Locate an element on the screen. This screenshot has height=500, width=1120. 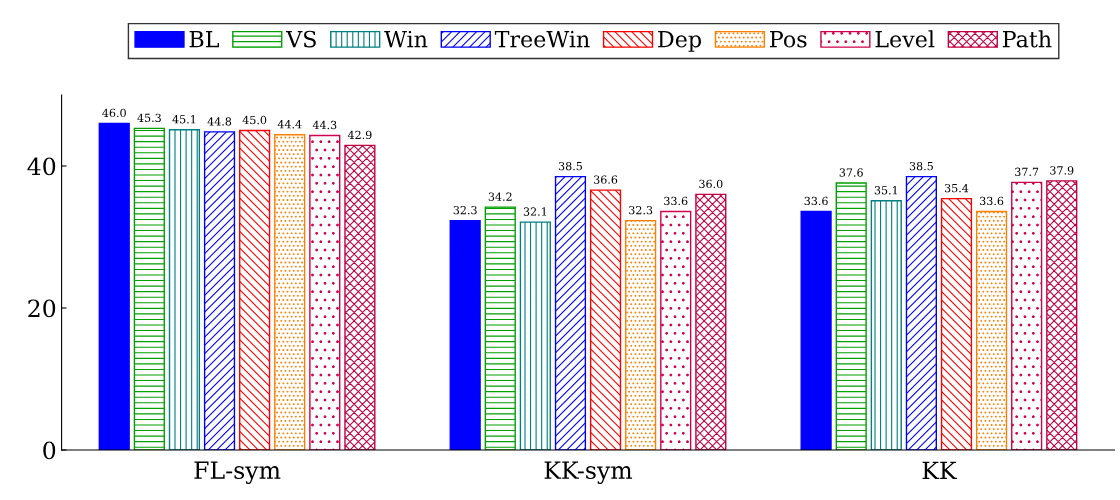
data-label: 45.0 is located at coordinates (254, 120).